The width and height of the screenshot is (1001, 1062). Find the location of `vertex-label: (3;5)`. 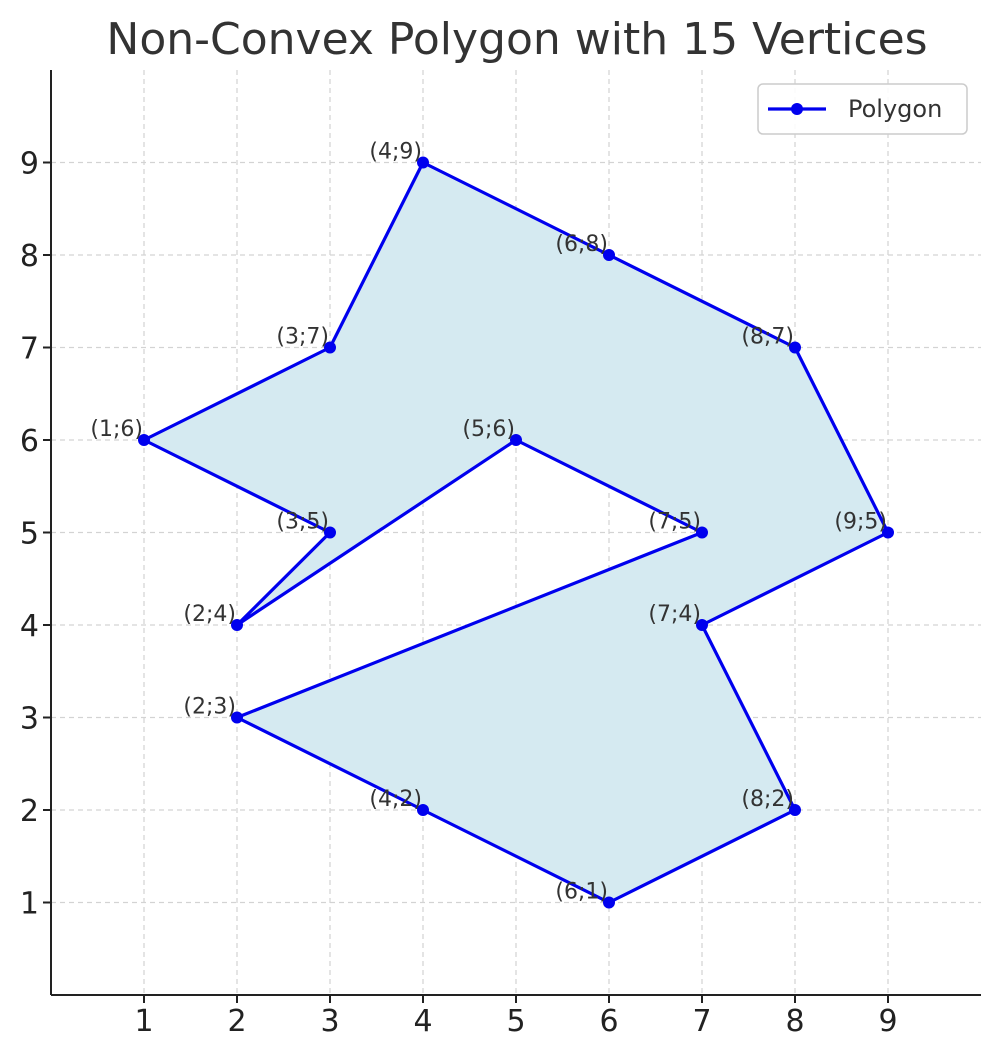

vertex-label: (3;5) is located at coordinates (302, 522).